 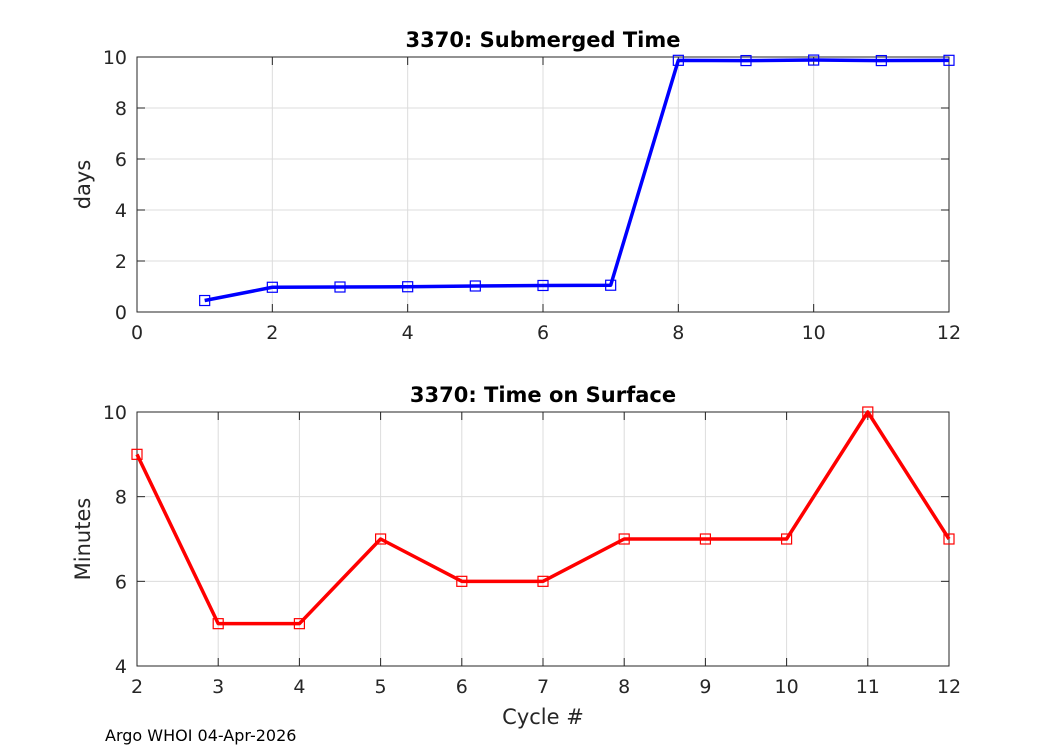 What do you see at coordinates (542, 40) in the screenshot?
I see `chart-title: 3370: Submerged Time` at bounding box center [542, 40].